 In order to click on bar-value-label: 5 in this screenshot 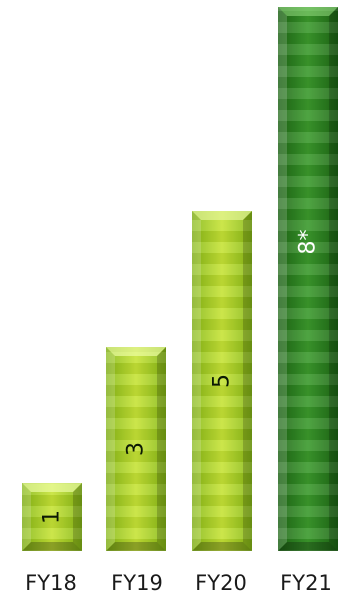, I will do `click(222, 381)`.